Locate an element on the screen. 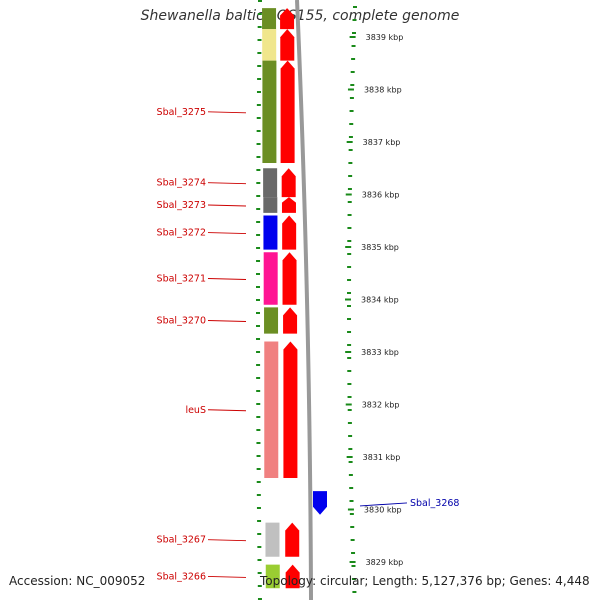 The height and width of the screenshot is (600, 600). scale-tick-label: 3831 kbp is located at coordinates (382, 457).